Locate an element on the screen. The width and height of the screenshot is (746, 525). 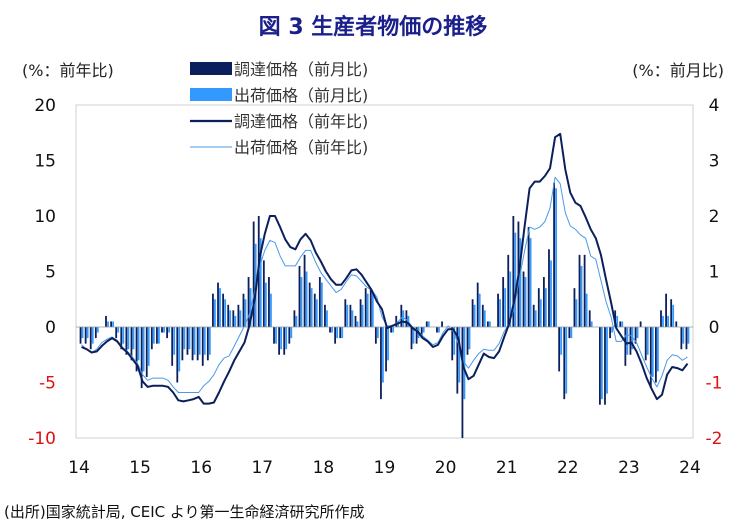
x-tick-label: 18 is located at coordinates (324, 468).